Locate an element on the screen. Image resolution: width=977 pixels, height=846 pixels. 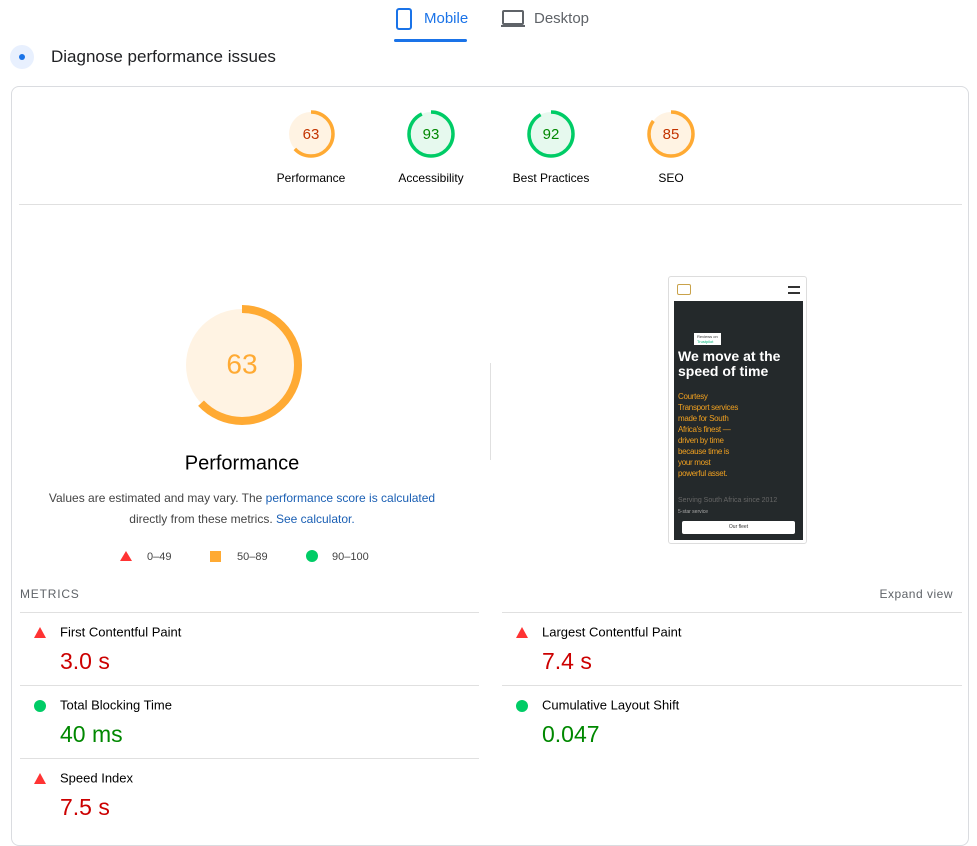
metrics-title: METRICS is located at coordinates (50, 594).